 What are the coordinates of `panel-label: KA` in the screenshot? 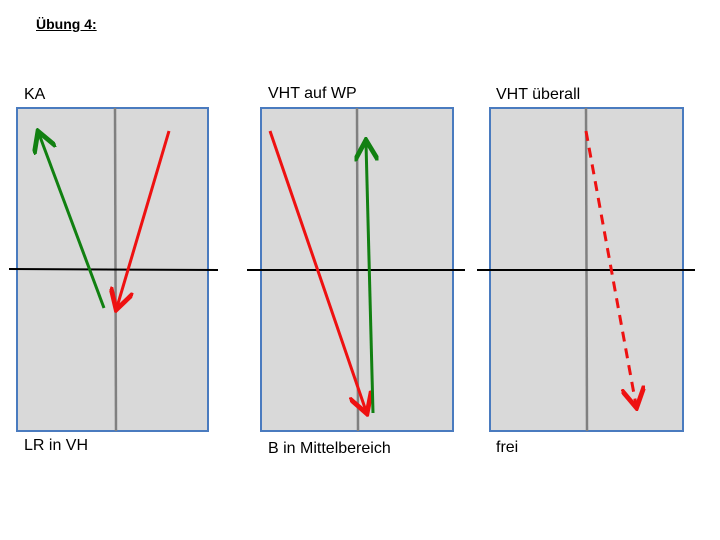 It's located at (35, 94).